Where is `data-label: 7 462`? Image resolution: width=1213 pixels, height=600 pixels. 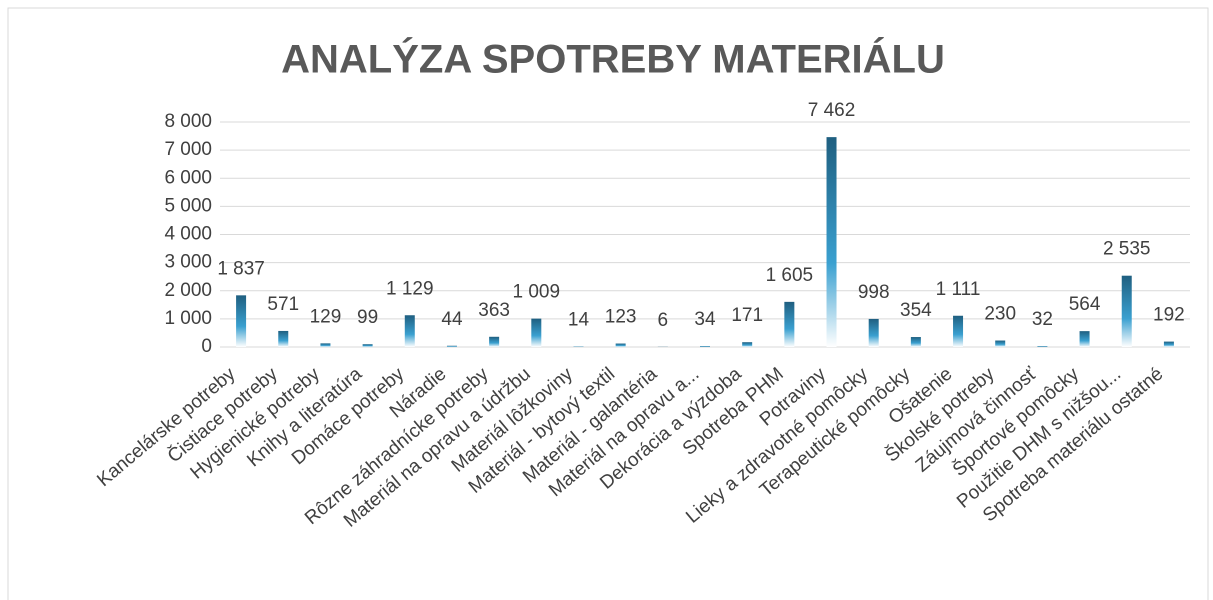 data-label: 7 462 is located at coordinates (832, 110).